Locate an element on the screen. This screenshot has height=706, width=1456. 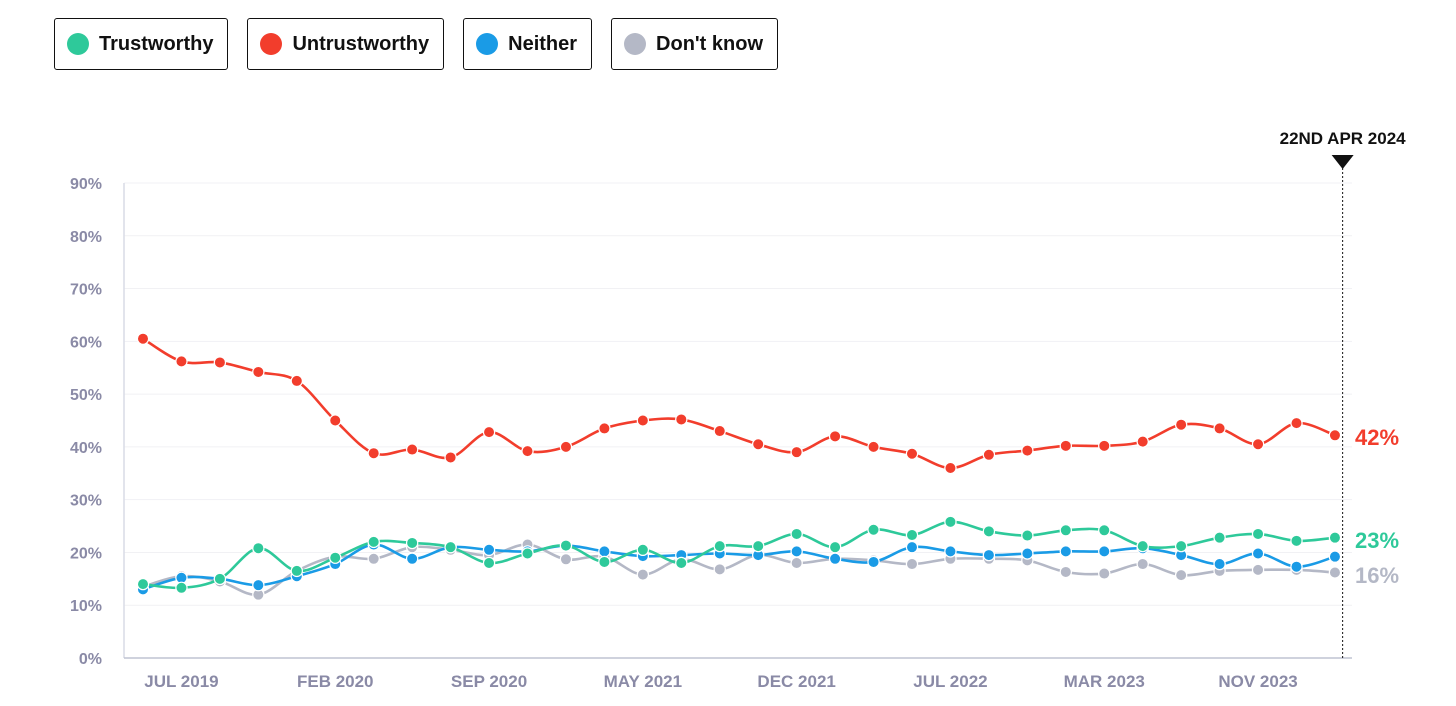
end-label-untrustworthy: 42% is located at coordinates (1377, 437).